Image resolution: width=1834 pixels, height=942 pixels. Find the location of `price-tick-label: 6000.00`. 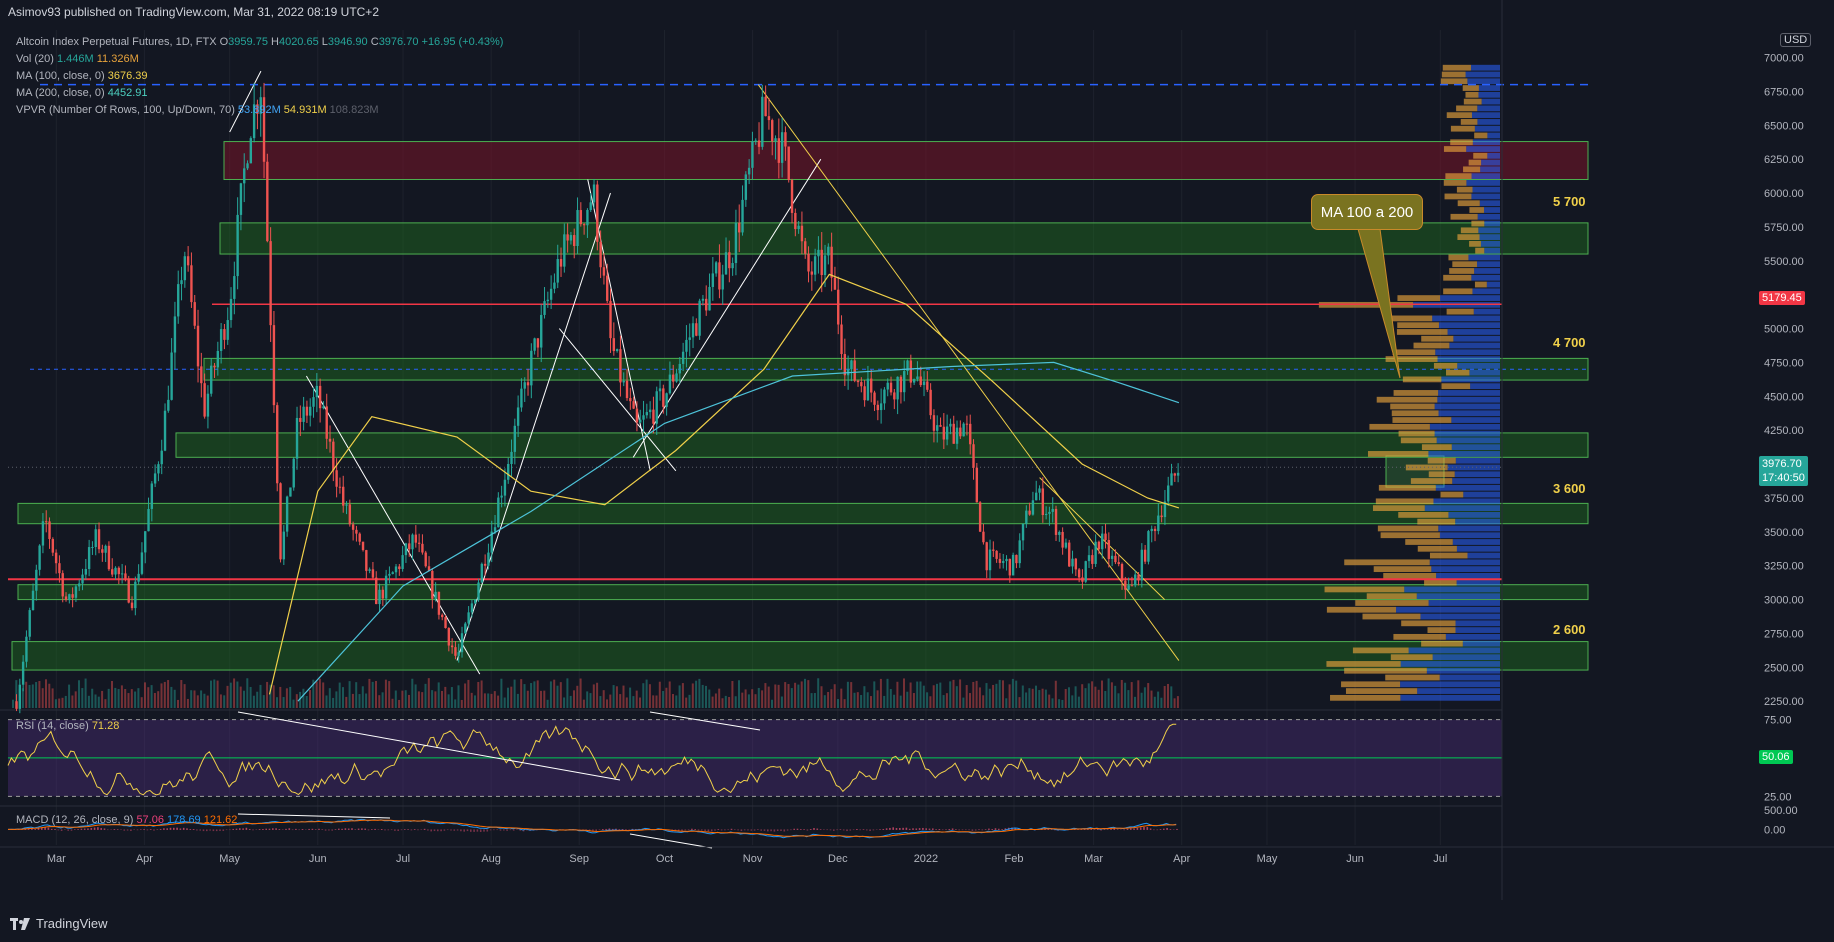

price-tick-label: 6000.00 is located at coordinates (1784, 194).